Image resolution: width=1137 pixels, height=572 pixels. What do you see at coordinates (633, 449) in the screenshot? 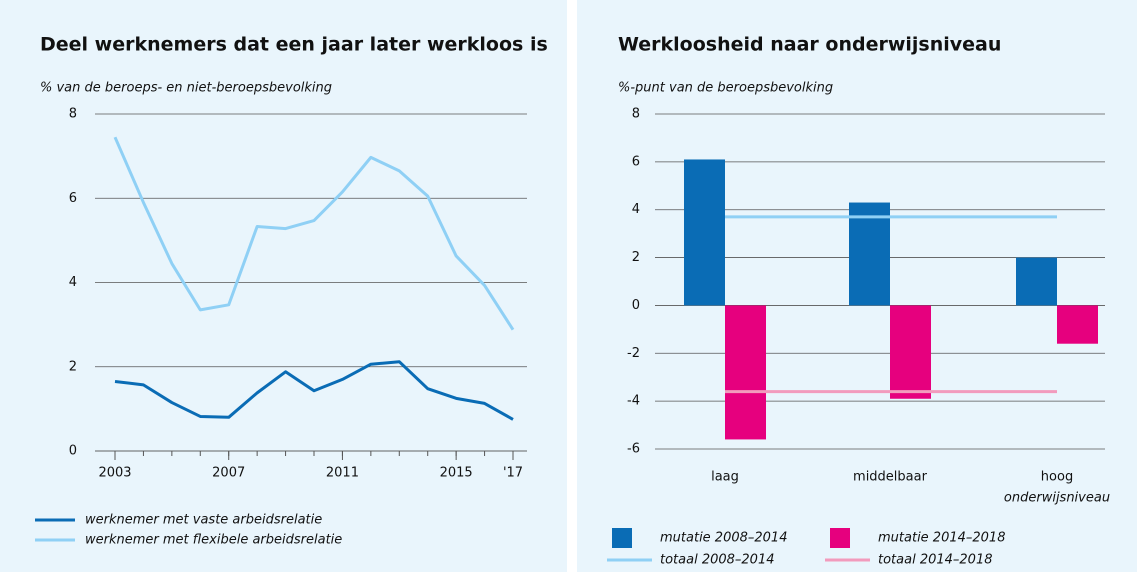
I see `y-tick-label: -6` at bounding box center [633, 449].